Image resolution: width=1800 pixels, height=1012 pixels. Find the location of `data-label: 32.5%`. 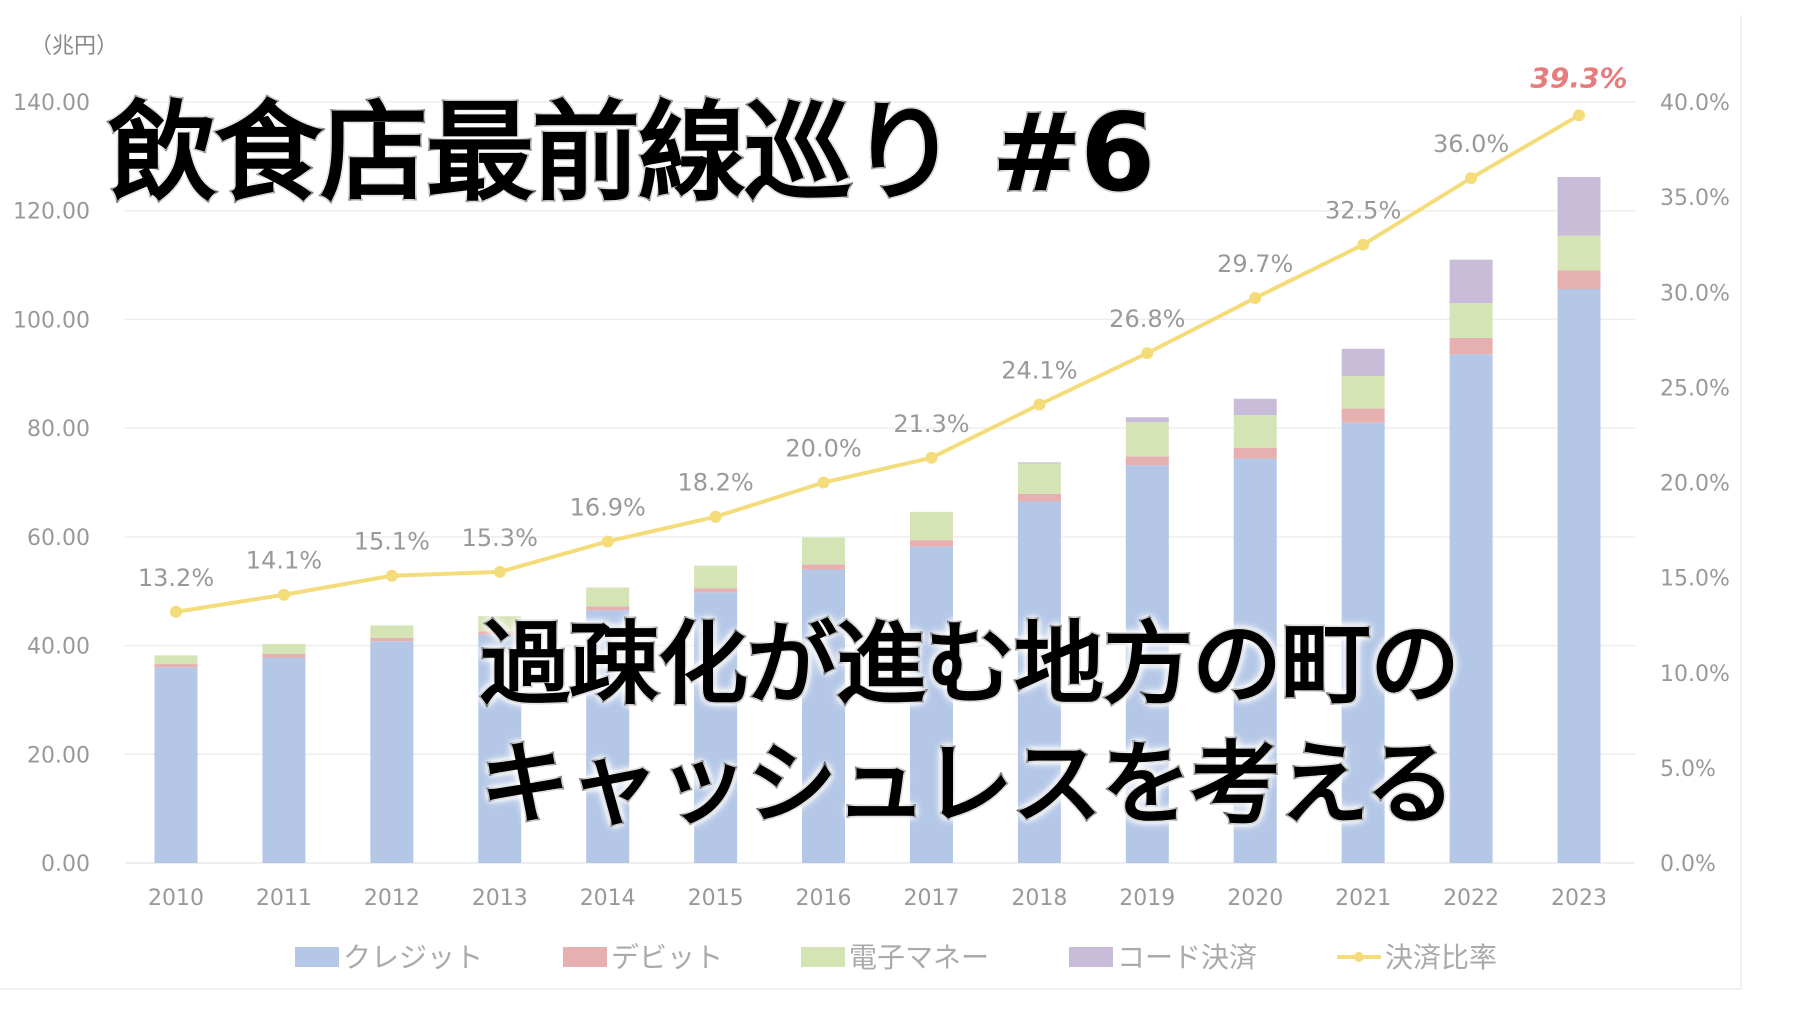

data-label: 32.5% is located at coordinates (1363, 211).